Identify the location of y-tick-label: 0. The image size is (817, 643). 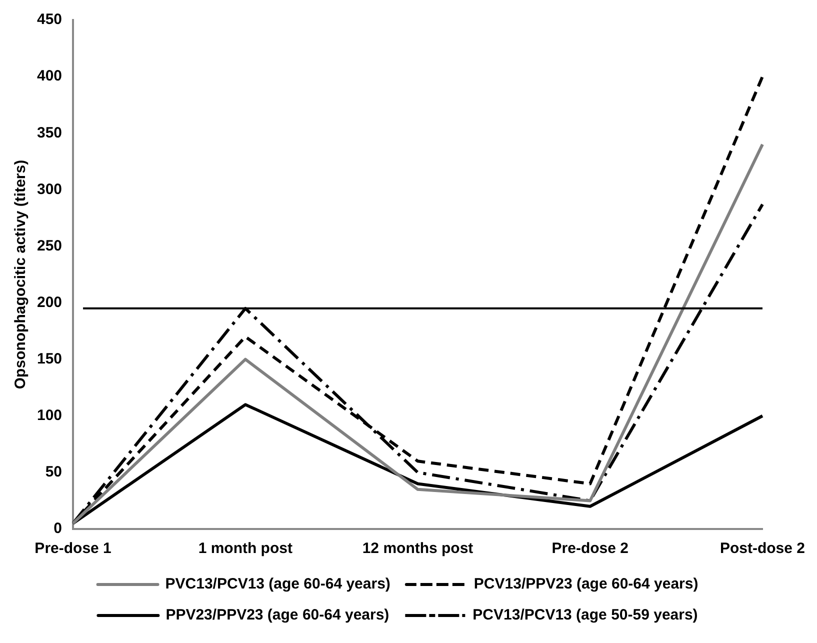
(58, 529).